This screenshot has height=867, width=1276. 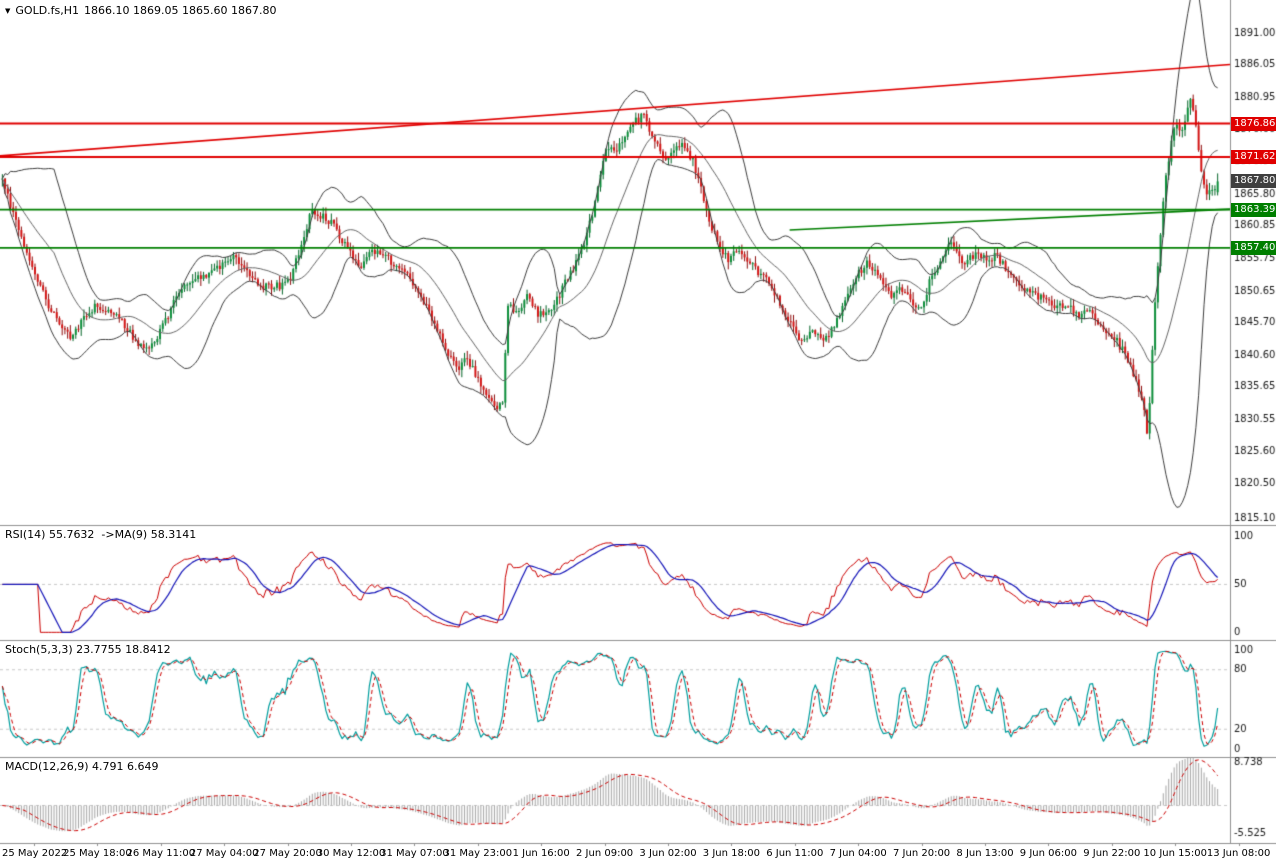 I want to click on macd-indicator-label: MACD(12,26,9) 4.791 6.649, so click(x=82, y=766).